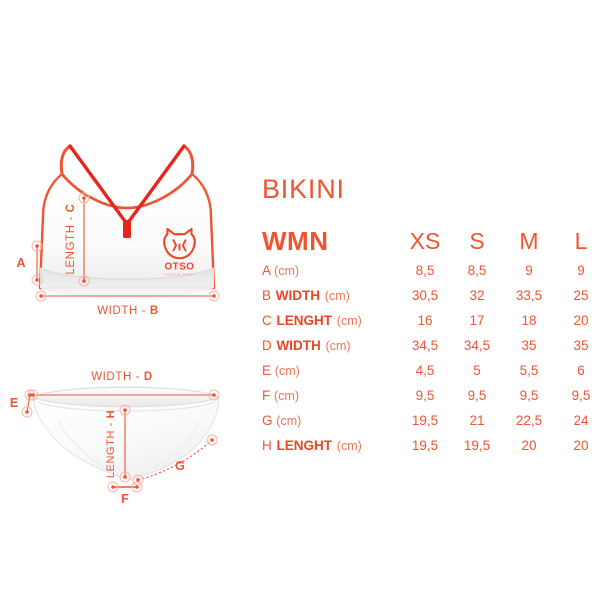  What do you see at coordinates (71, 238) in the screenshot?
I see `measure-label-length-c: LENGTH - C` at bounding box center [71, 238].